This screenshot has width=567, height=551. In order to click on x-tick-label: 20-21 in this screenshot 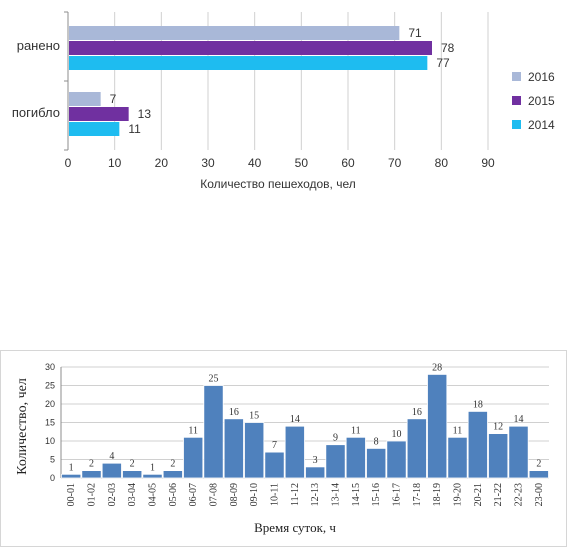, I will do `click(478, 494)`.